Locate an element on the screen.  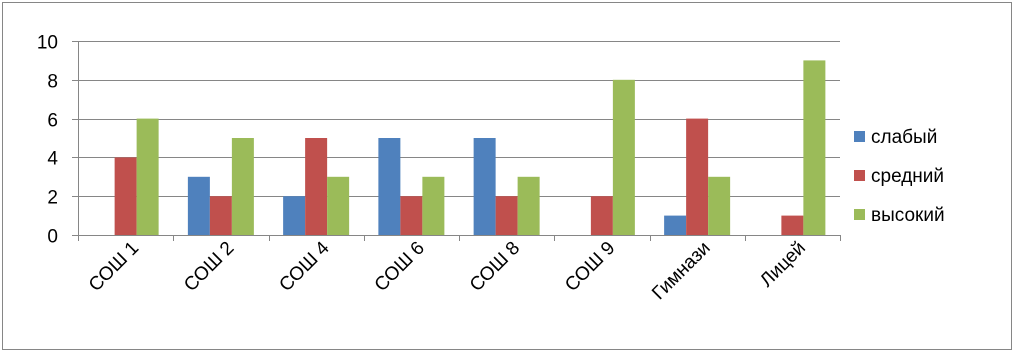
x-tick-label: СОШ 4 is located at coordinates (304, 266).